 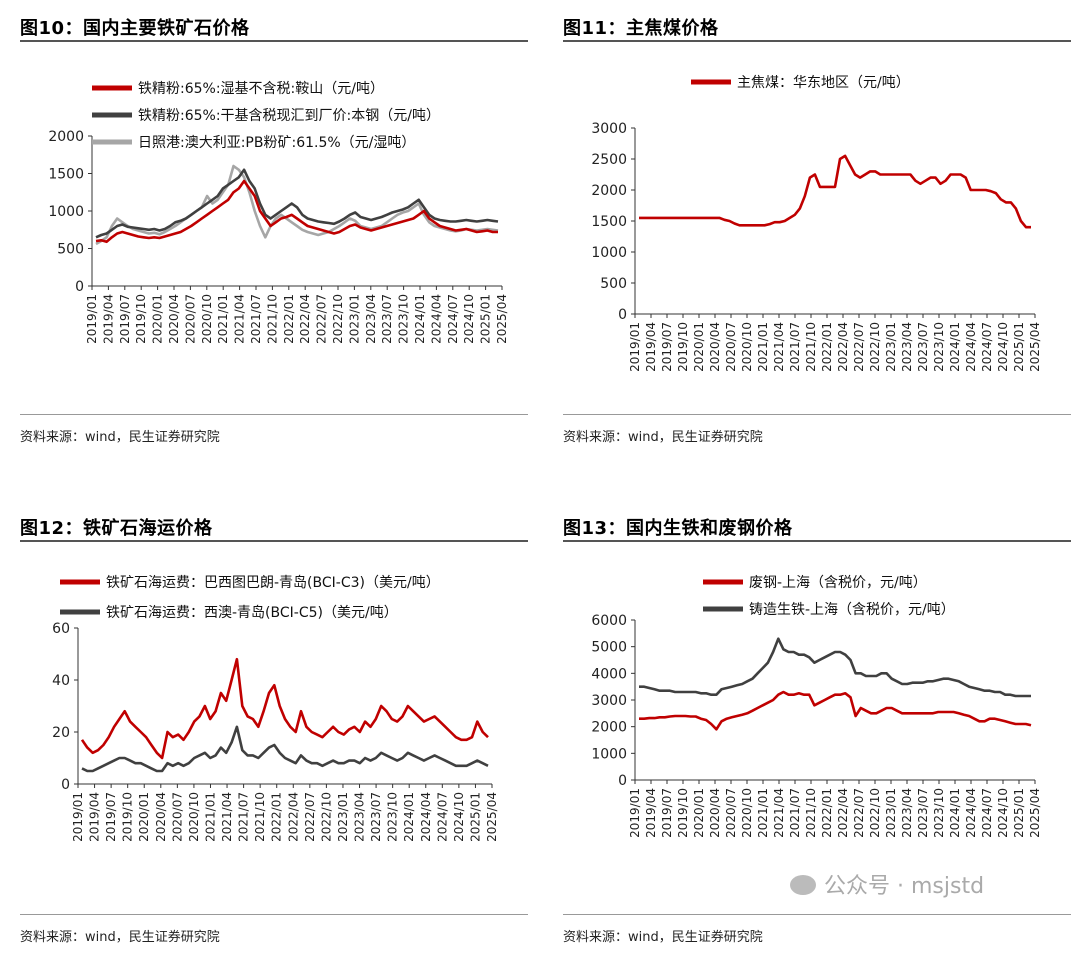 I want to click on legend-label: 废钢-上海（含税价，元/吨）, so click(x=838, y=583).